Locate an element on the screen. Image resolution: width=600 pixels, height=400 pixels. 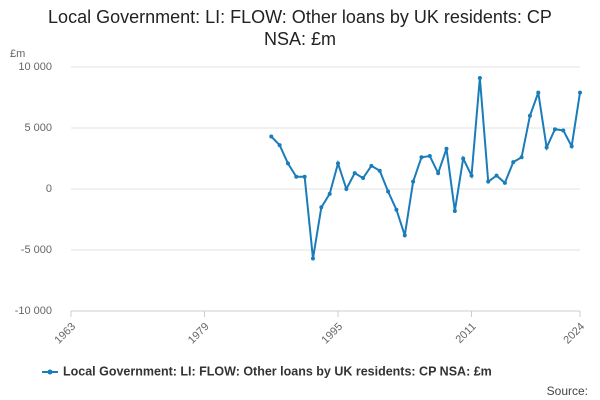
x-tick-label: 1963 is located at coordinates (65, 334).